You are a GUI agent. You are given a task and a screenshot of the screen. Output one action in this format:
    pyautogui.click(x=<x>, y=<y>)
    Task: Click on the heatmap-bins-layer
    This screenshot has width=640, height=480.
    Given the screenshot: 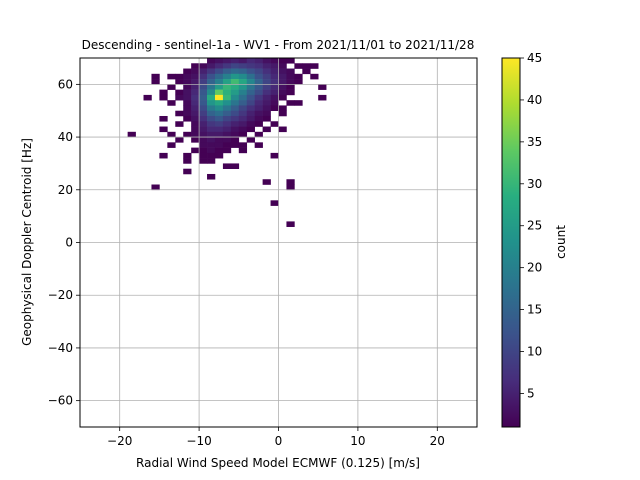 What is the action you would take?
    pyautogui.click(x=227, y=142)
    